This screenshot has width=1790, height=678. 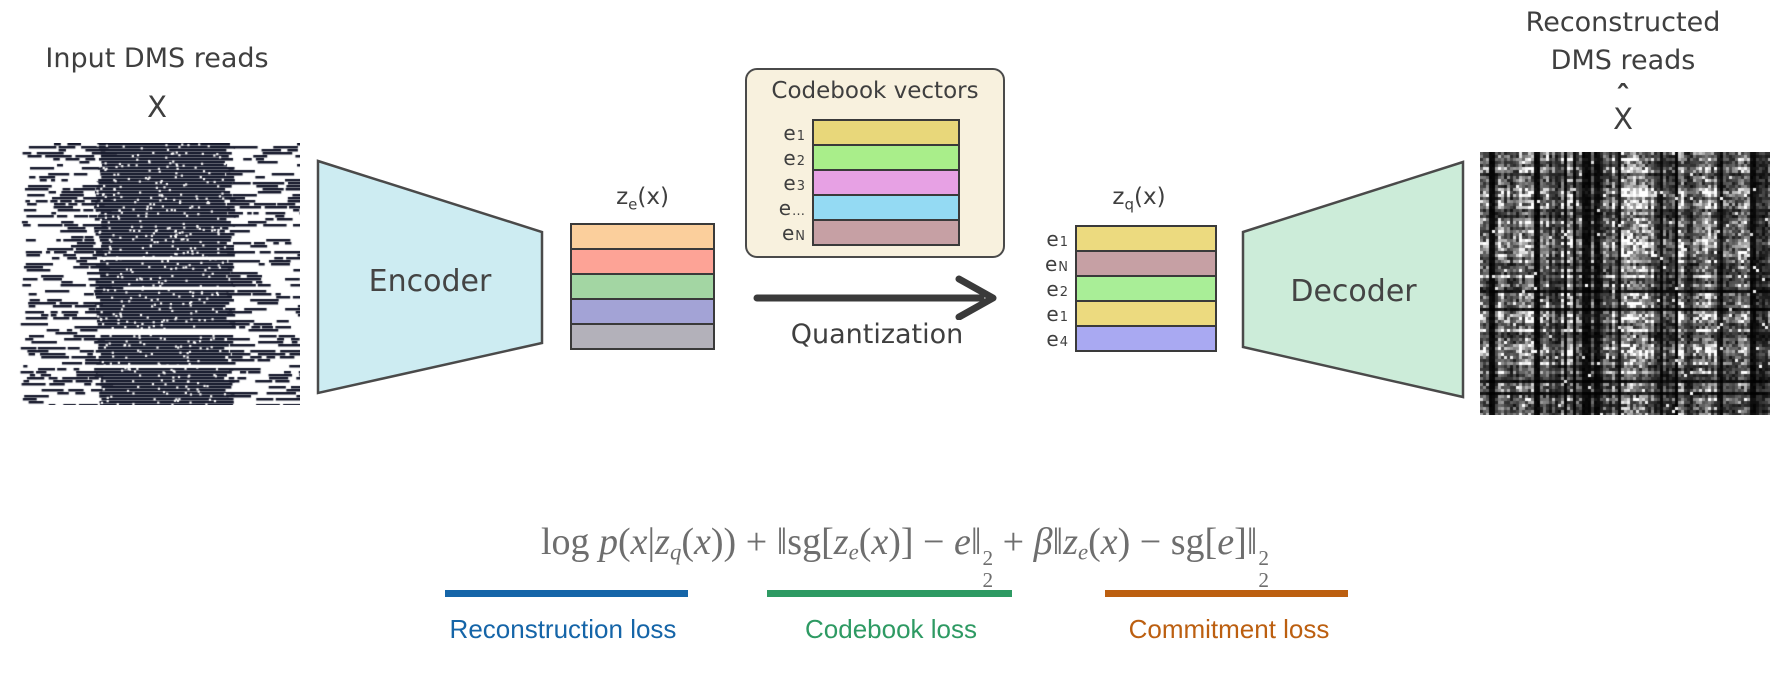 I want to click on commitment-loss-underline, so click(x=1226, y=593).